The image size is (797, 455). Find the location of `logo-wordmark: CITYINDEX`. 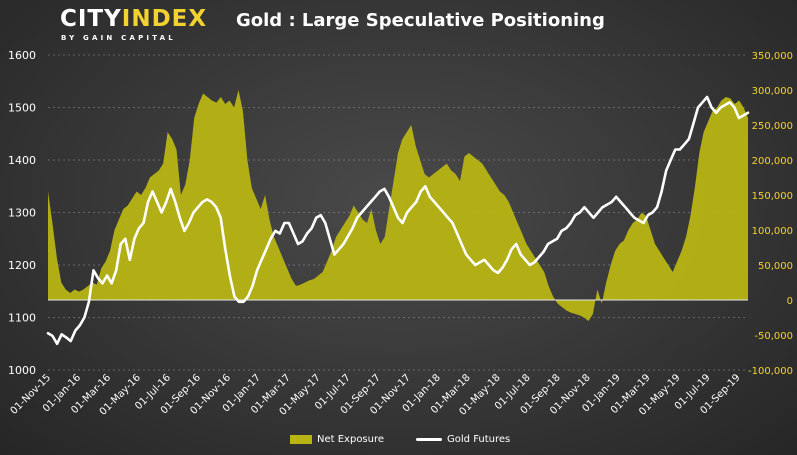

logo-wordmark: CITYINDEX is located at coordinates (134, 19).